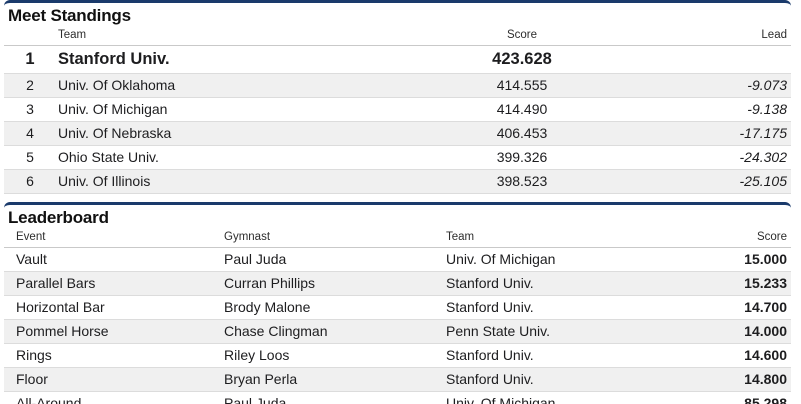  I want to click on standings-lead-header: Lead, so click(709, 36).